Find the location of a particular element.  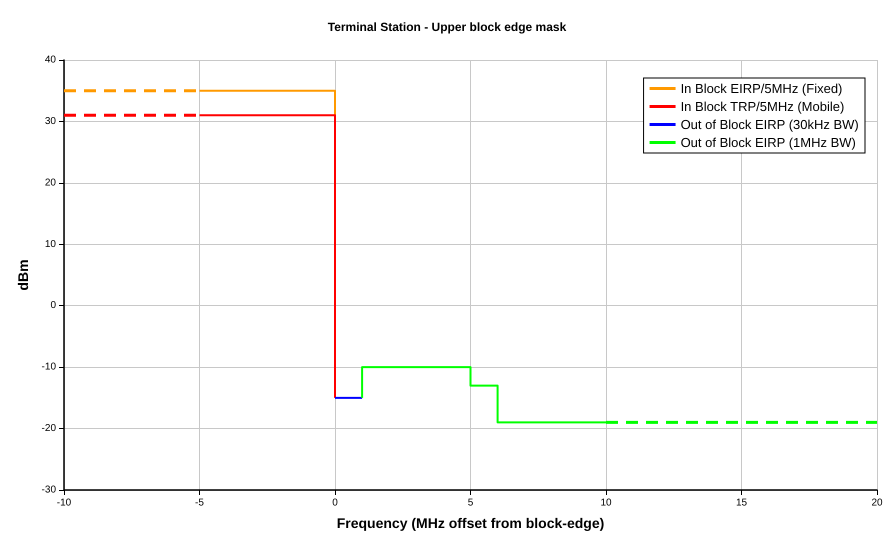

y-tick-label: -30 is located at coordinates (49, 490).